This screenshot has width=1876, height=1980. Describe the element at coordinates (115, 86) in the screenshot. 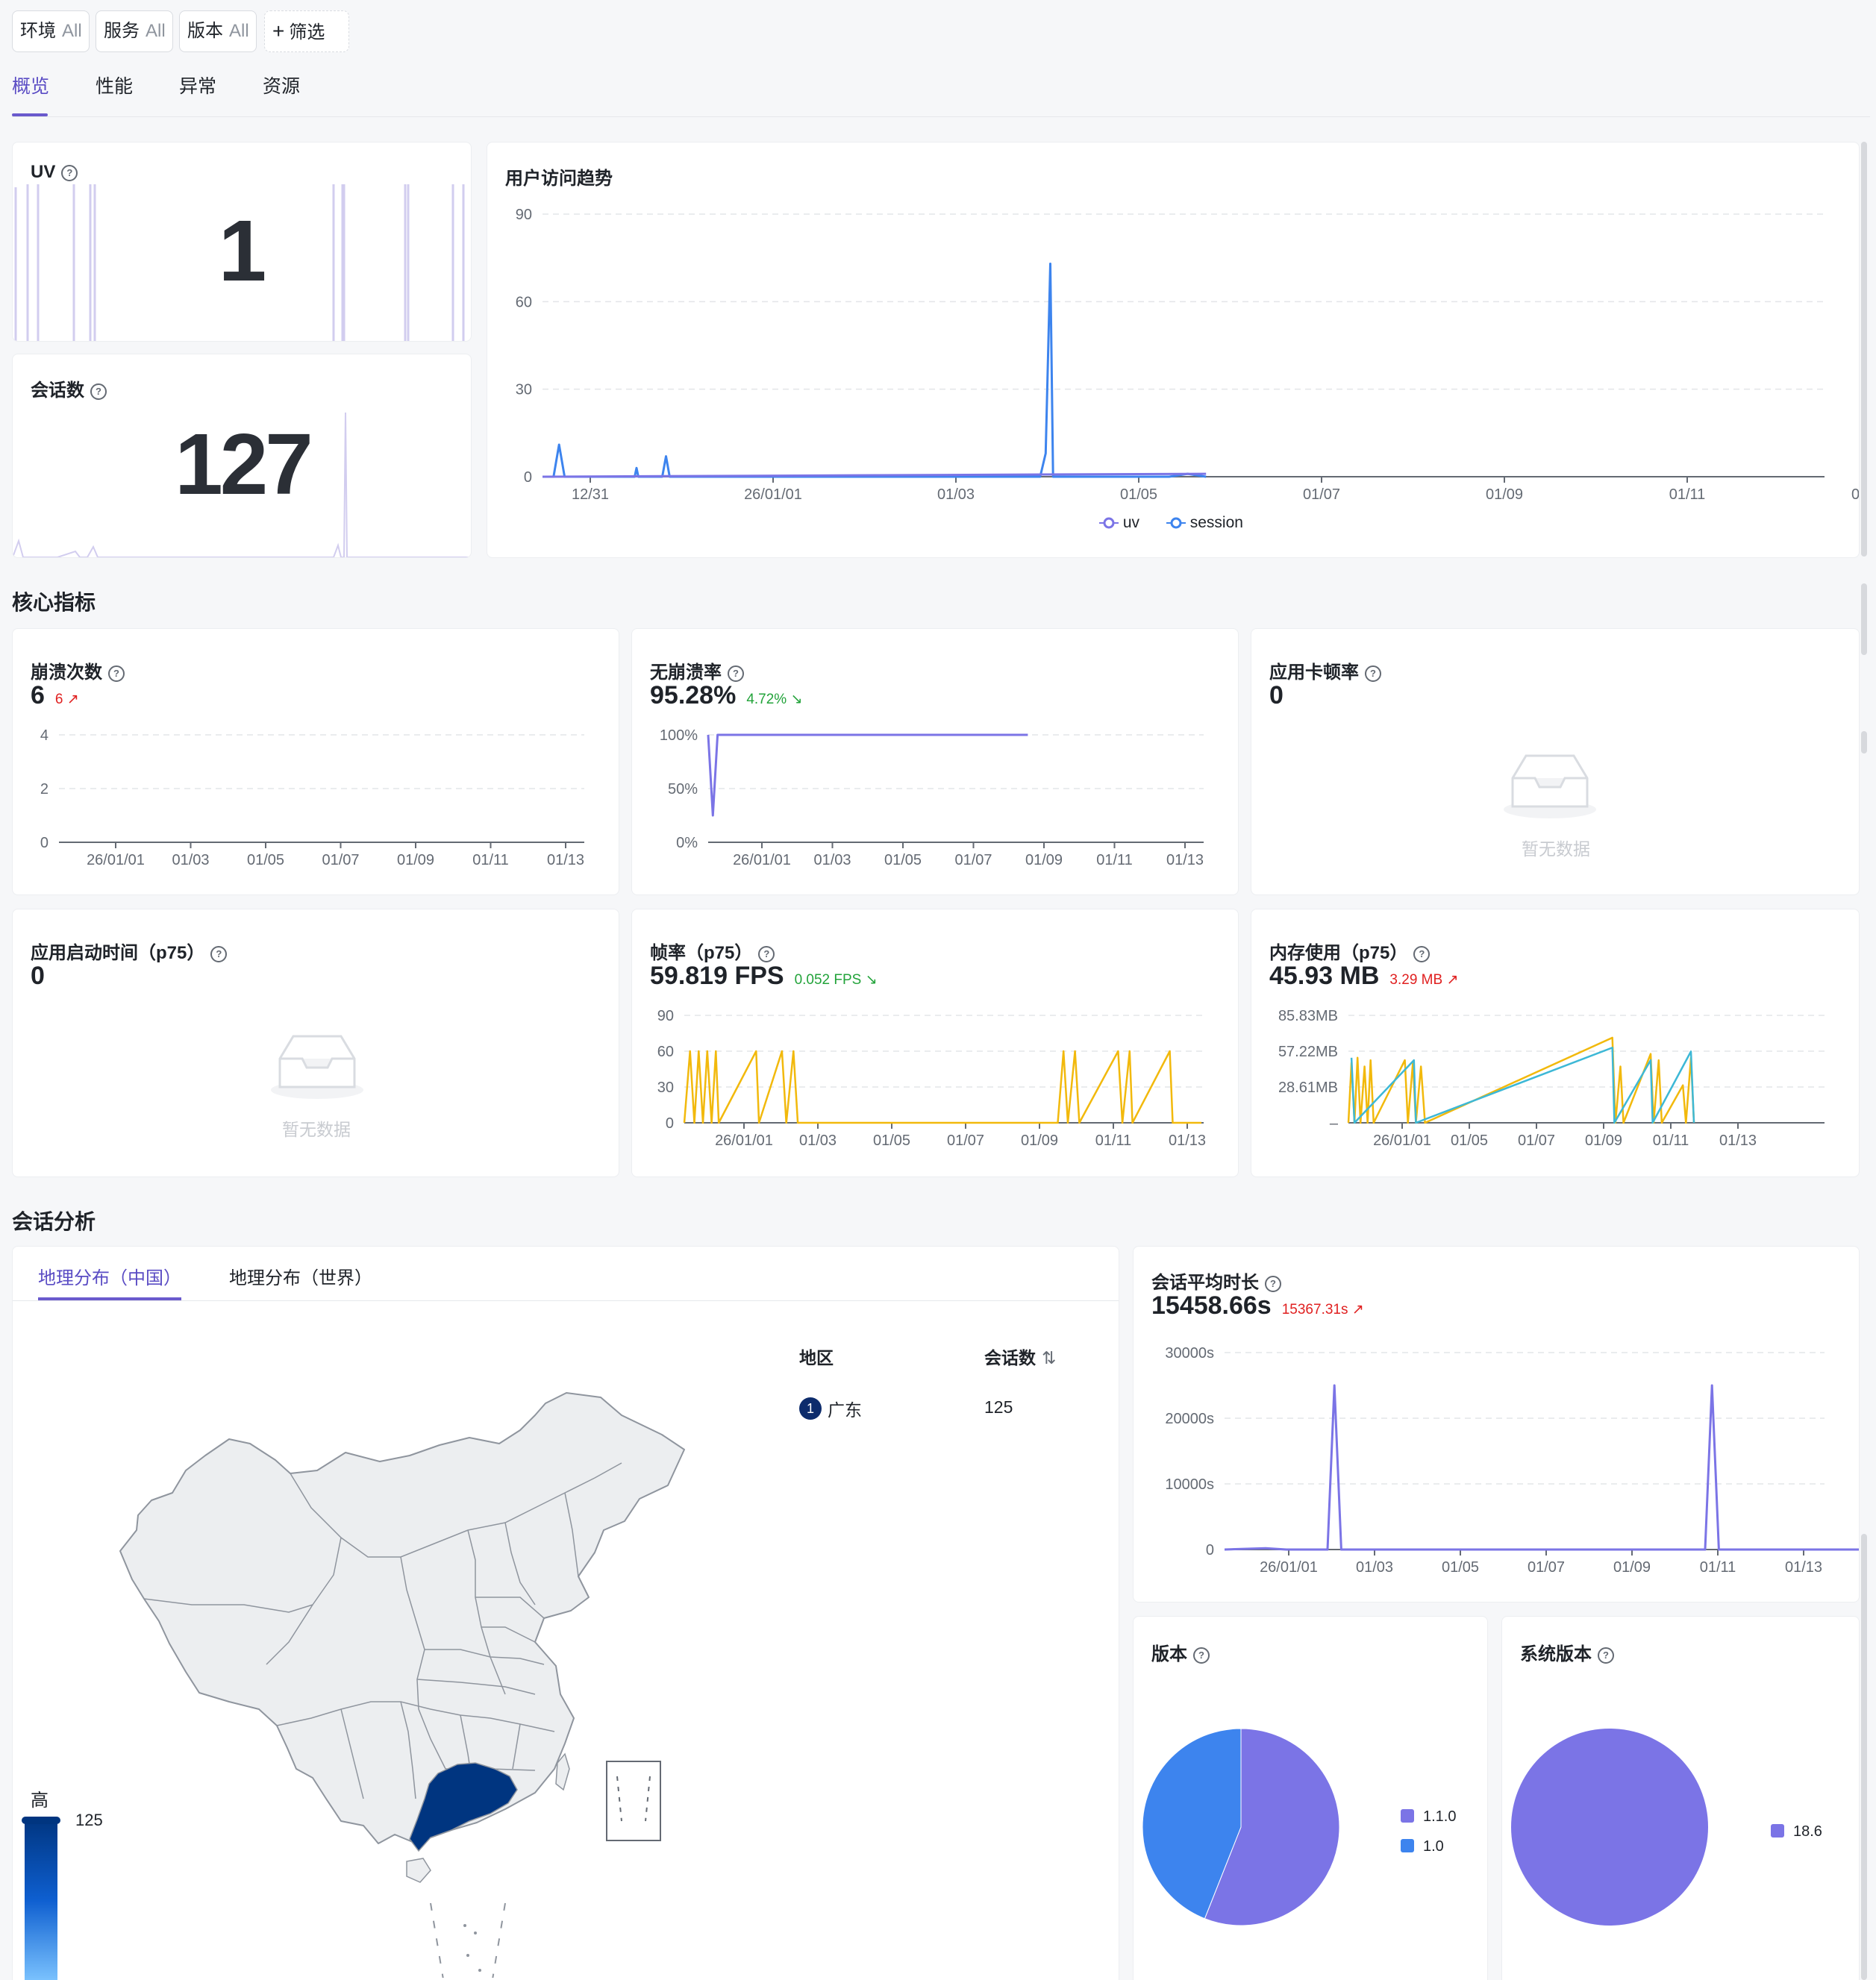

I see `tab-performance: 性能` at that location.